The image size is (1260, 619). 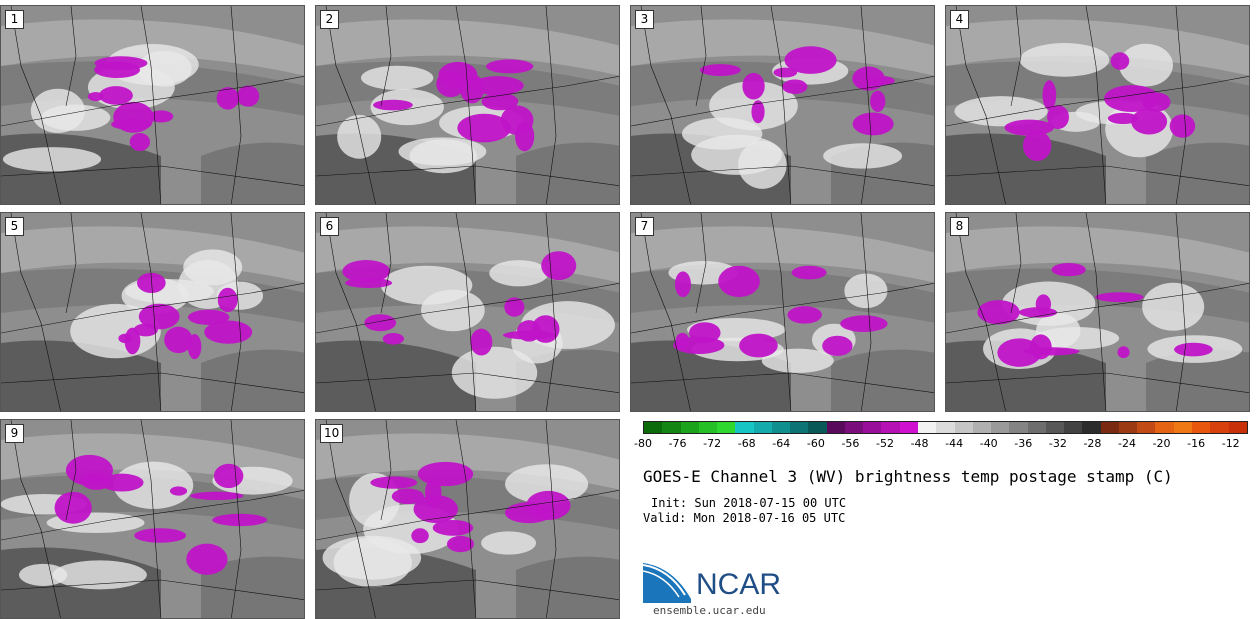 I want to click on panel-number-label: 3, so click(x=644, y=19).